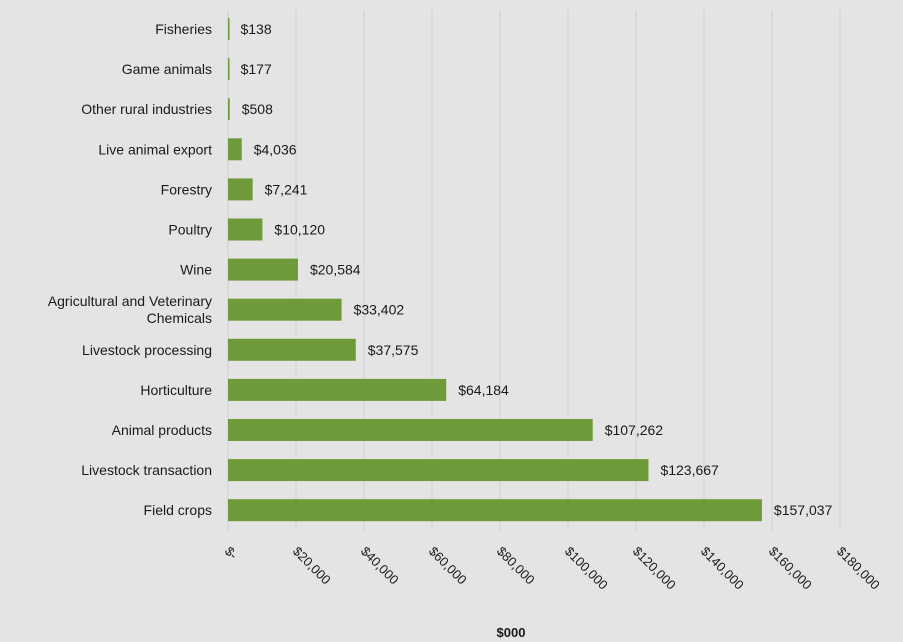 The image size is (903, 642). I want to click on category-label: Fisheries, so click(183, 29).